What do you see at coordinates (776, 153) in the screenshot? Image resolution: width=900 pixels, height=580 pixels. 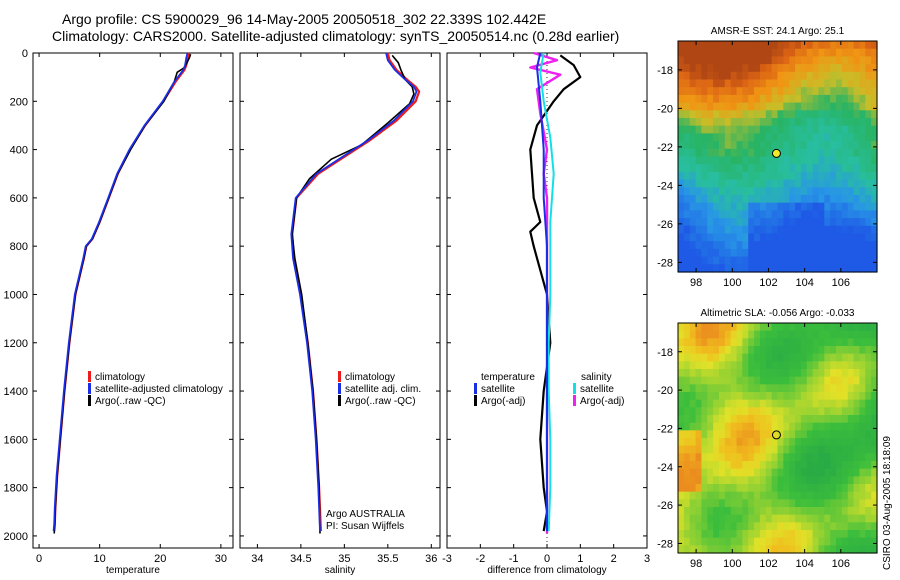 I see `argo-float-marker` at bounding box center [776, 153].